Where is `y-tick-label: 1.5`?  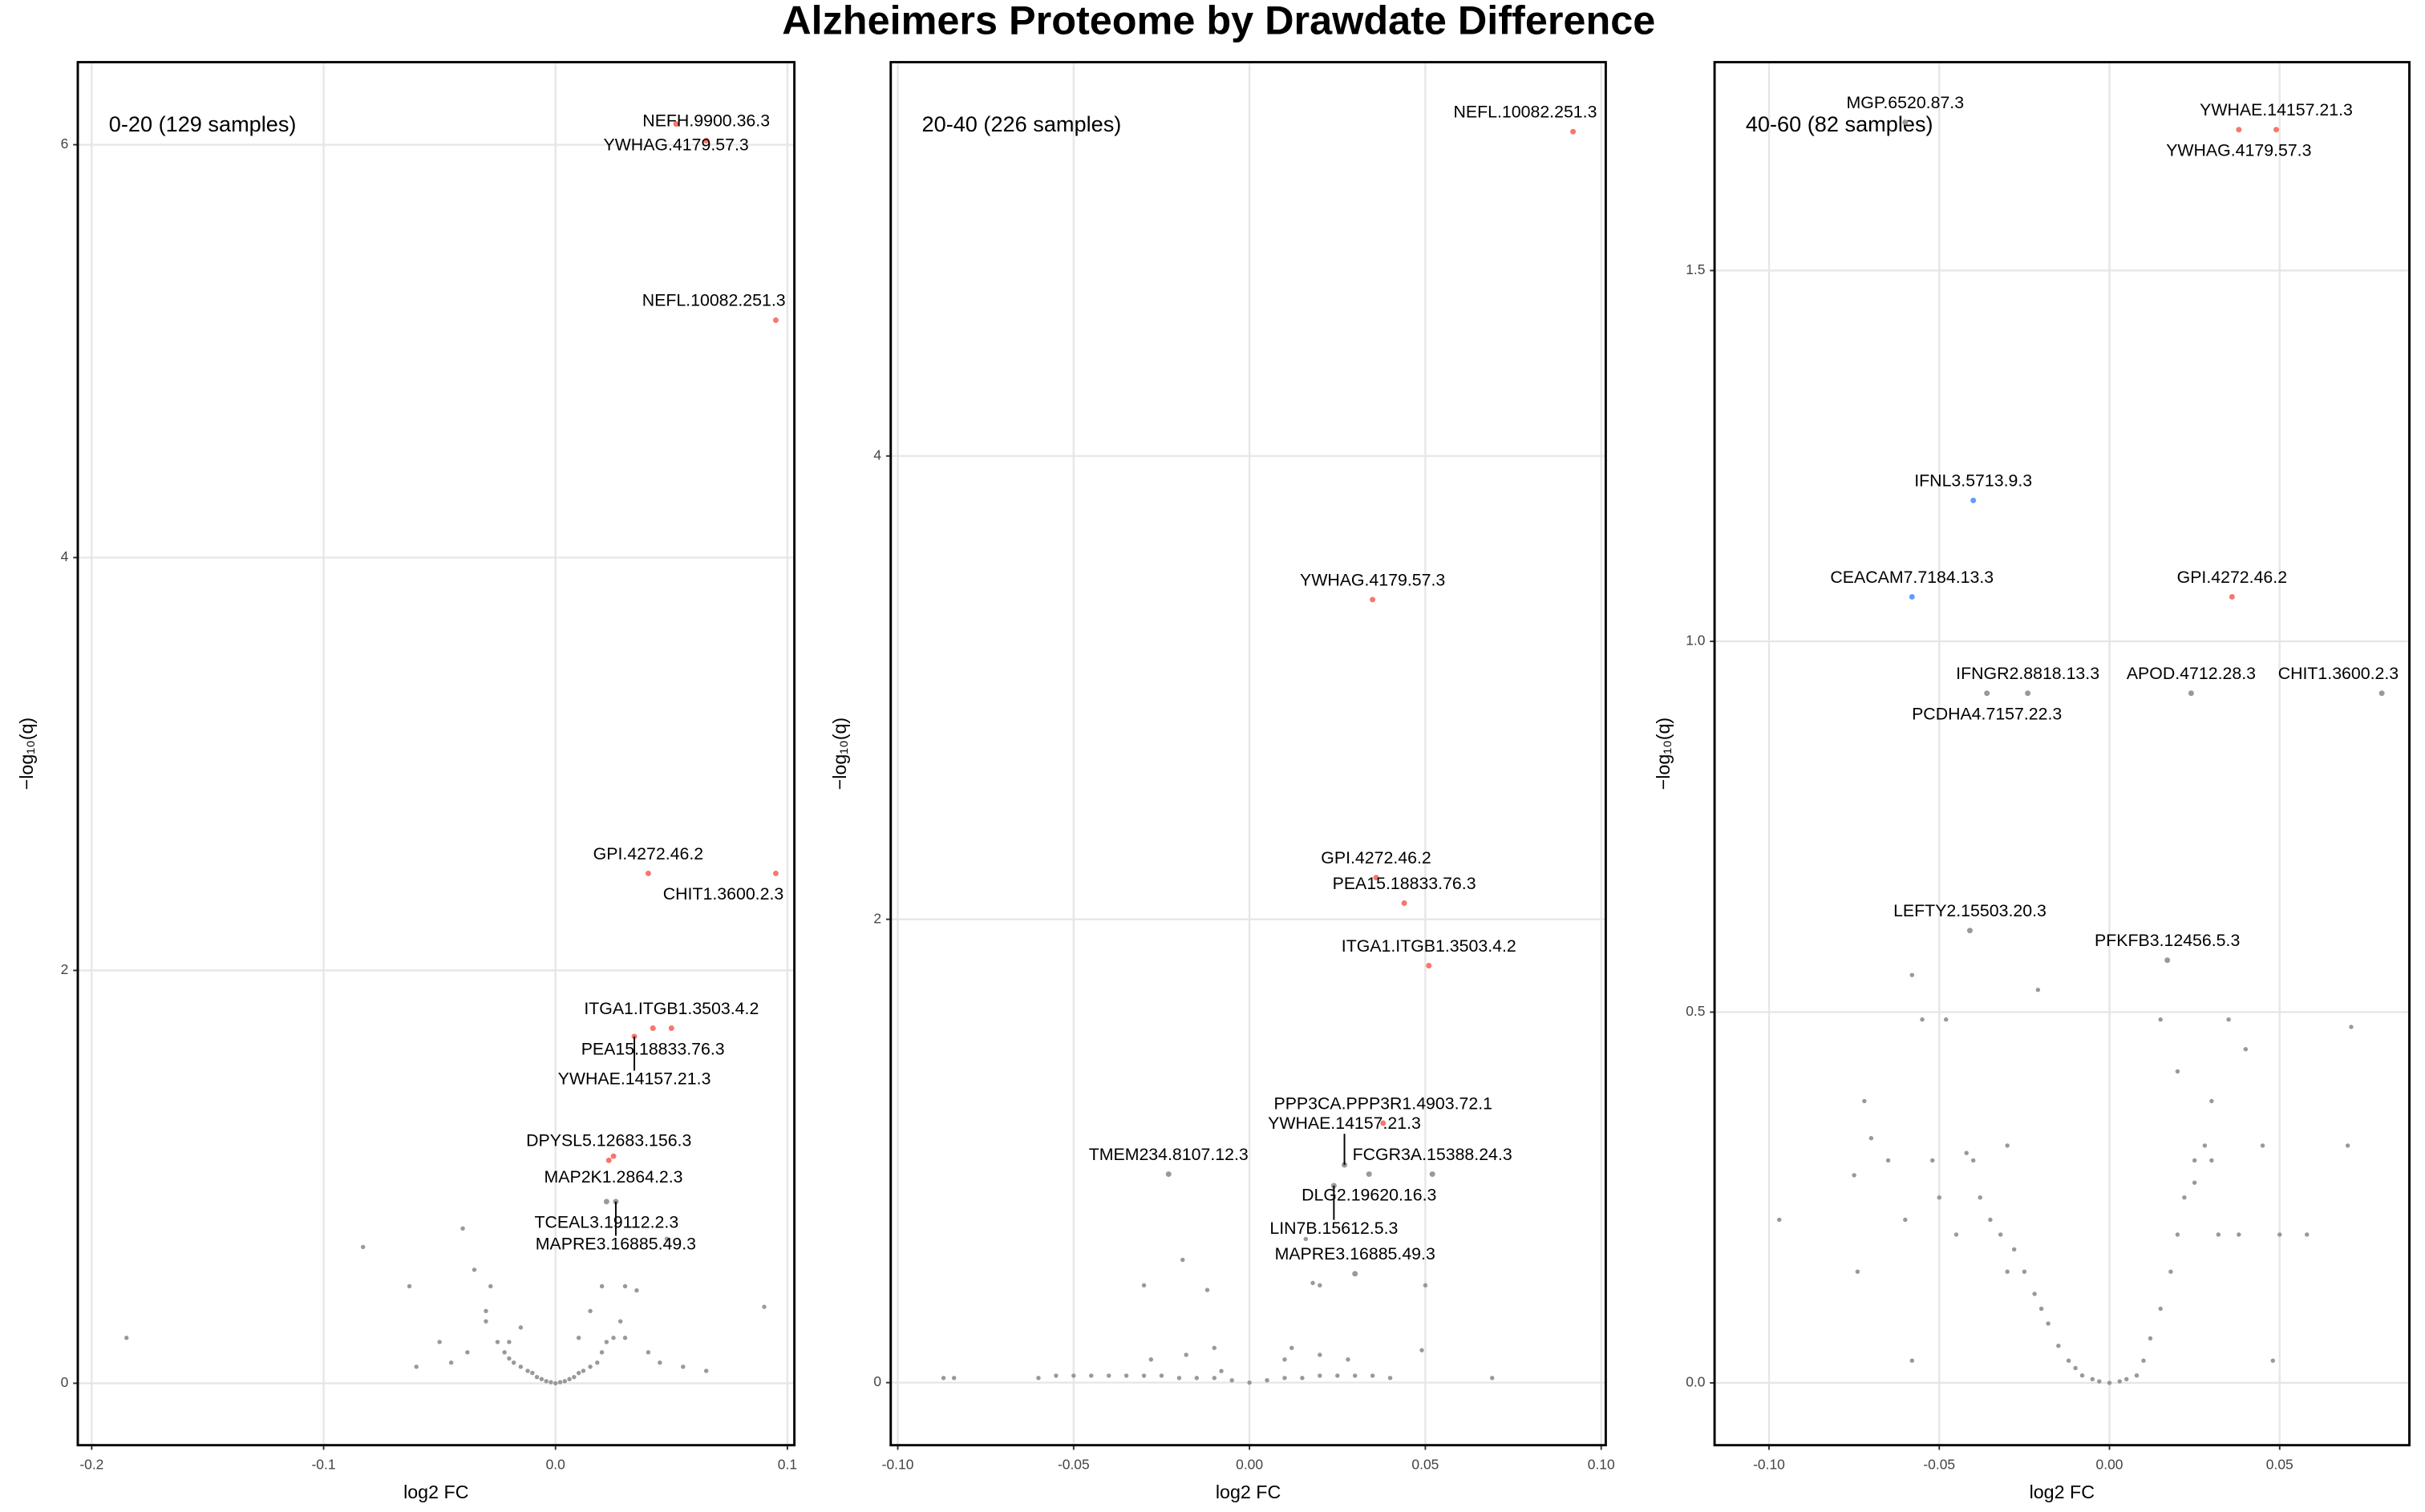
y-tick-label: 1.5 is located at coordinates (1695, 269).